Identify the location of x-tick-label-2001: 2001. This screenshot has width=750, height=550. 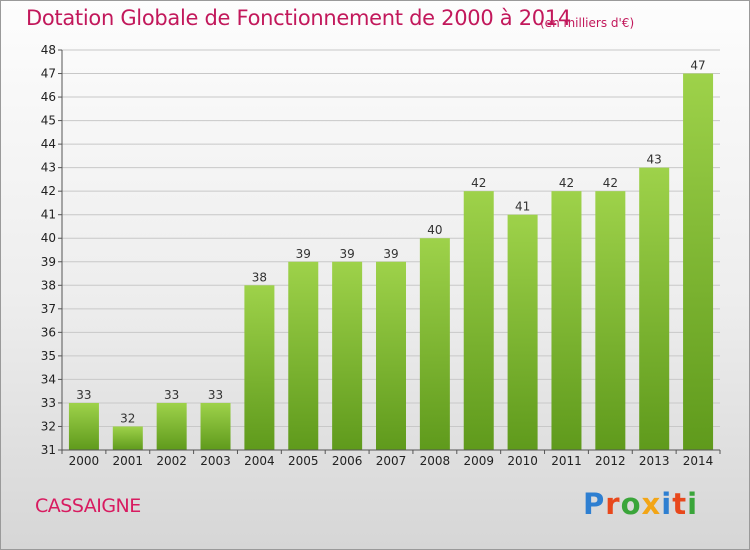
(128, 461).